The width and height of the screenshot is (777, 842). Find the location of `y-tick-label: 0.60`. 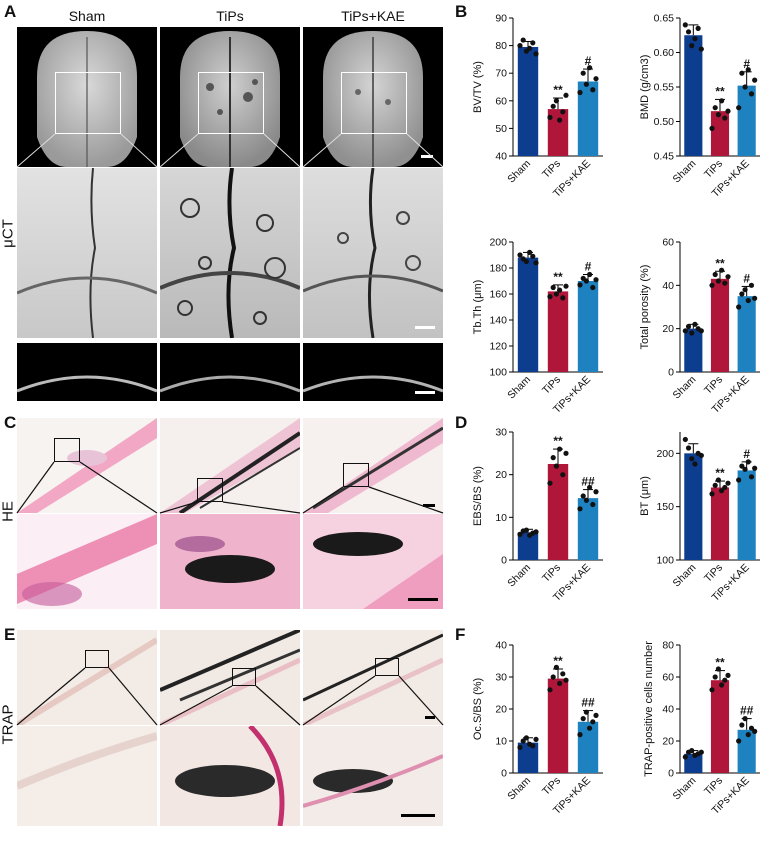

y-tick-label: 0.60 is located at coordinates (664, 53).